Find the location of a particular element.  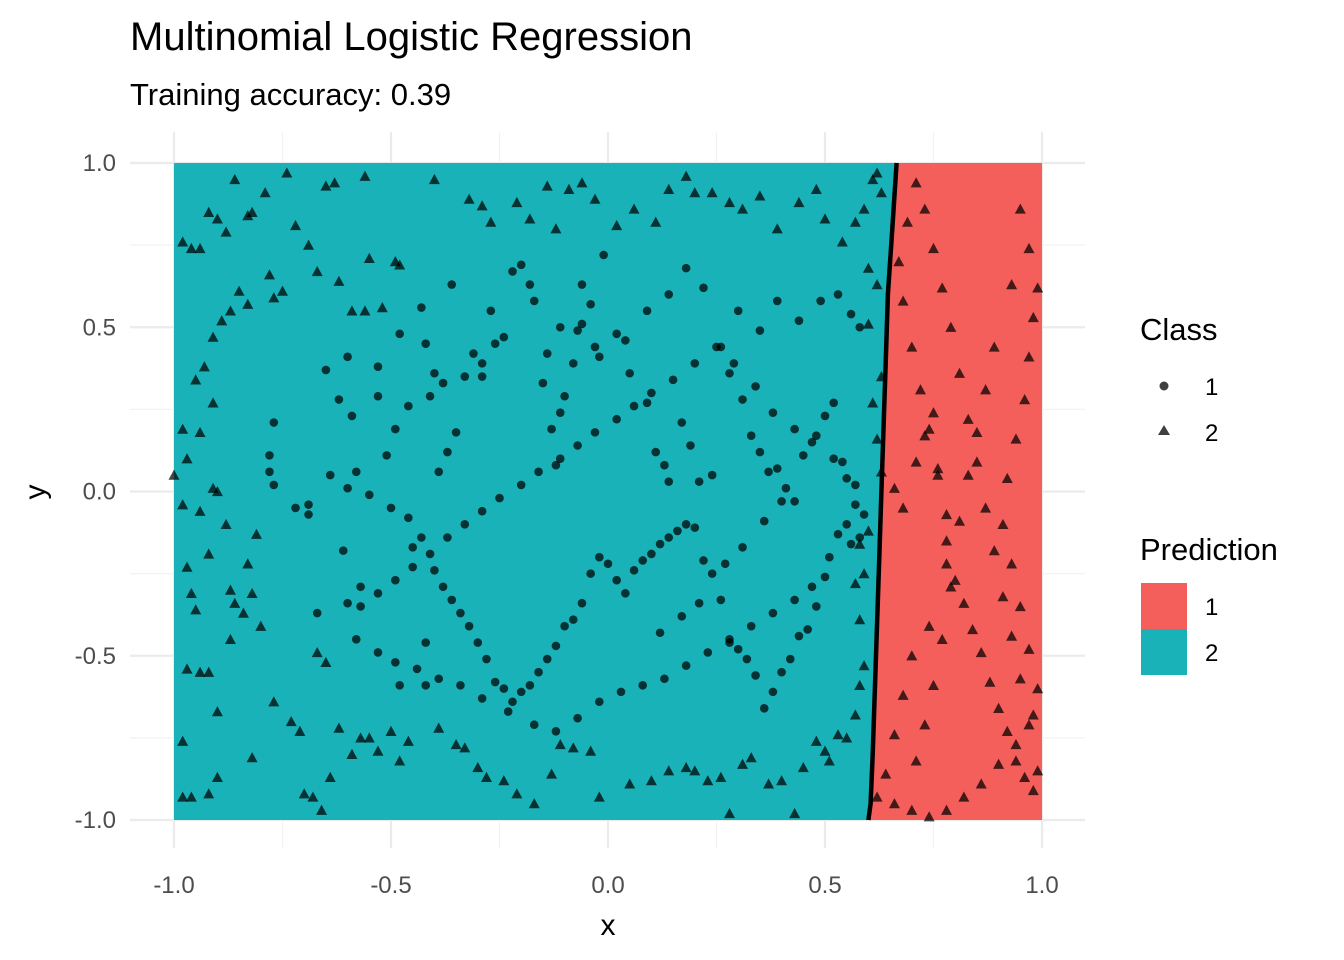

legend-prediction-title: Prediction is located at coordinates (1209, 549).